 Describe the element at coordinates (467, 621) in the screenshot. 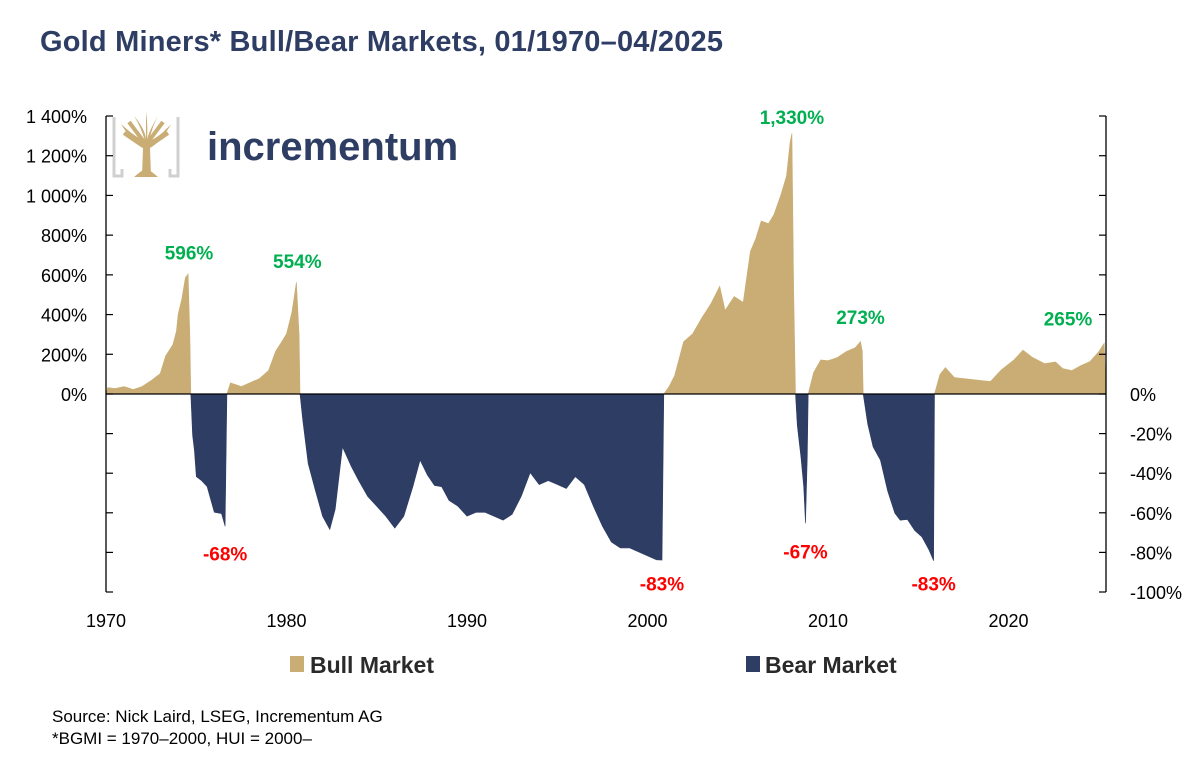

I see `x-tick-label: 1990` at that location.